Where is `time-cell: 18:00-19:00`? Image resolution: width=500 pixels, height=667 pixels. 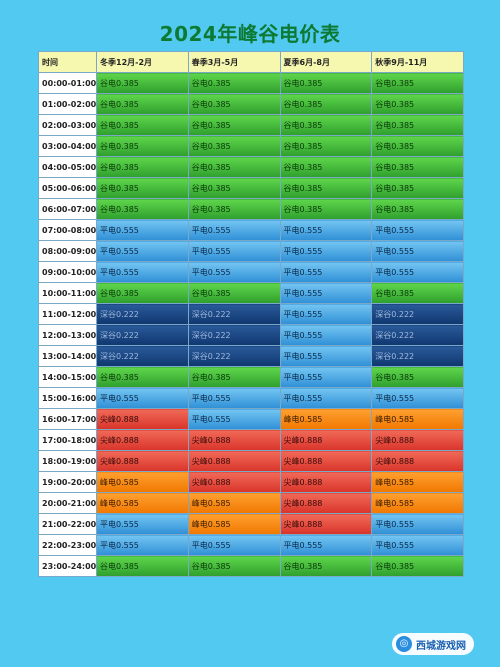
time-cell: 18:00-19:00 is located at coordinates (67, 461).